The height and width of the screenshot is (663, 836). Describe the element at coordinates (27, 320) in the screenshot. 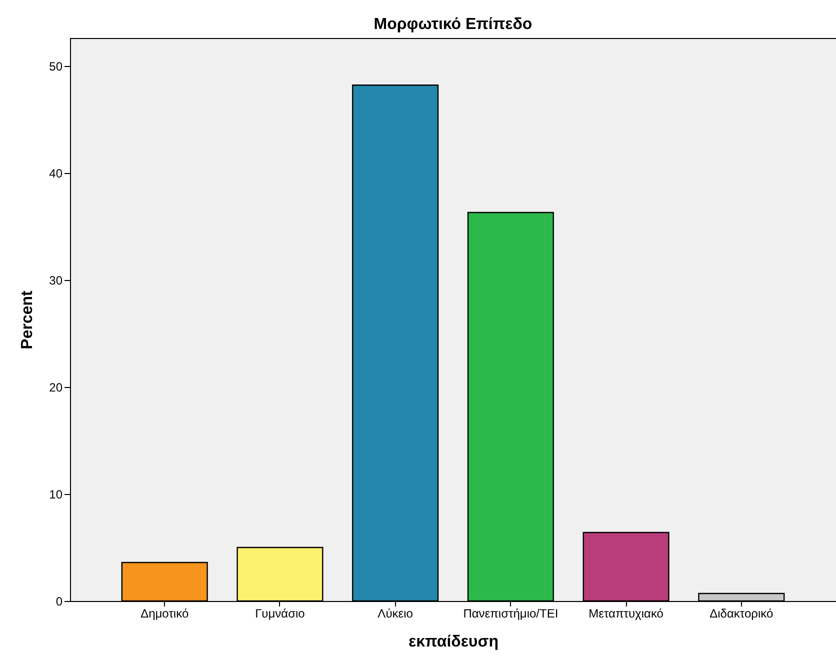

I see `y-axis-title: Percent` at that location.